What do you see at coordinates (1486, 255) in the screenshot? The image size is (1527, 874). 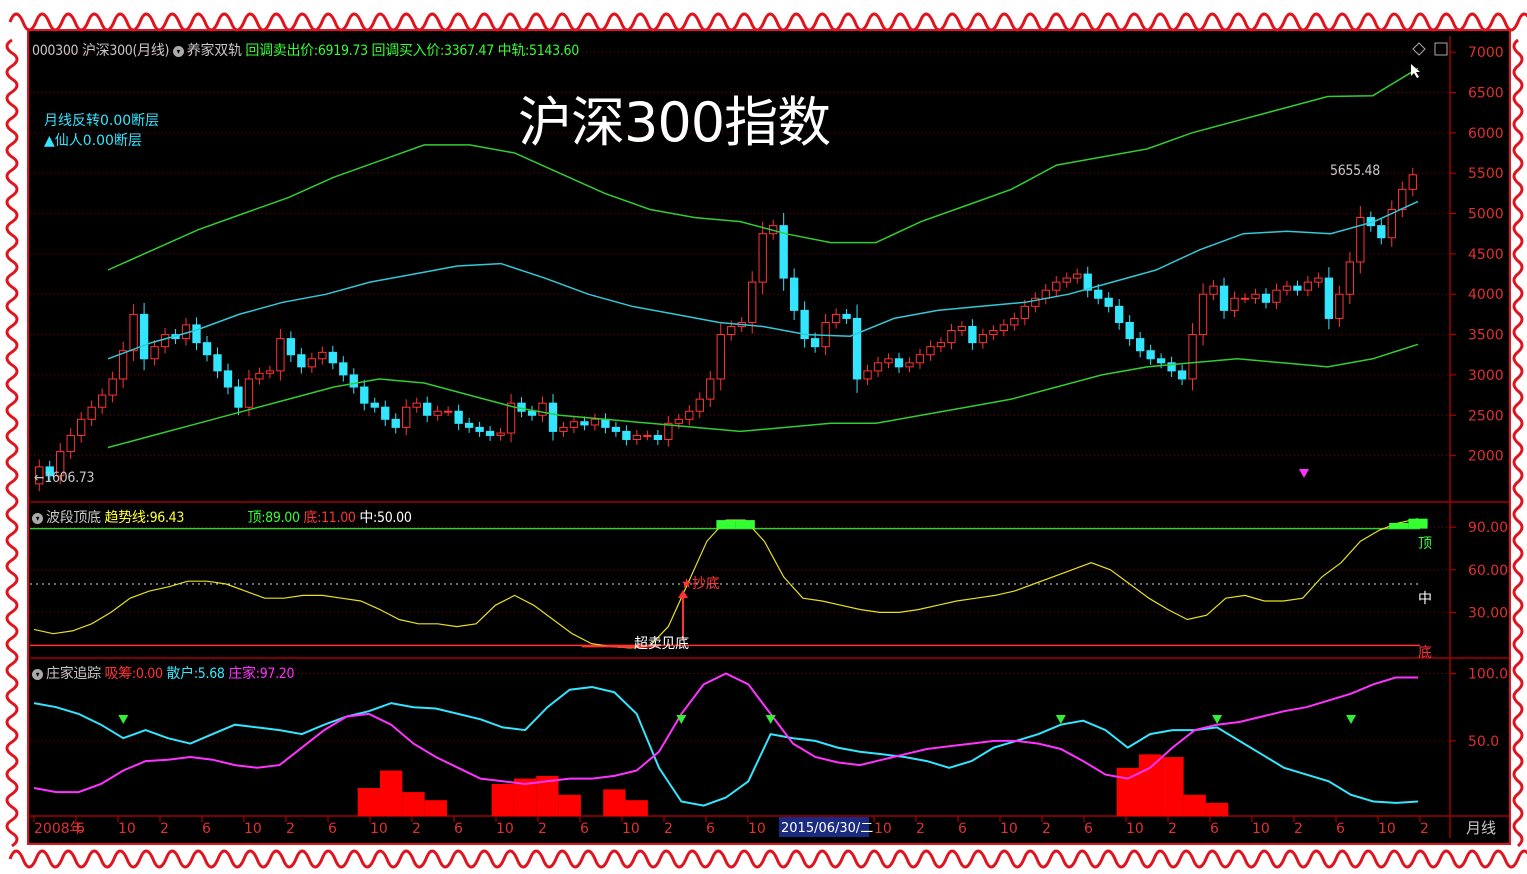 I see `price-axis-label: 4500` at bounding box center [1486, 255].